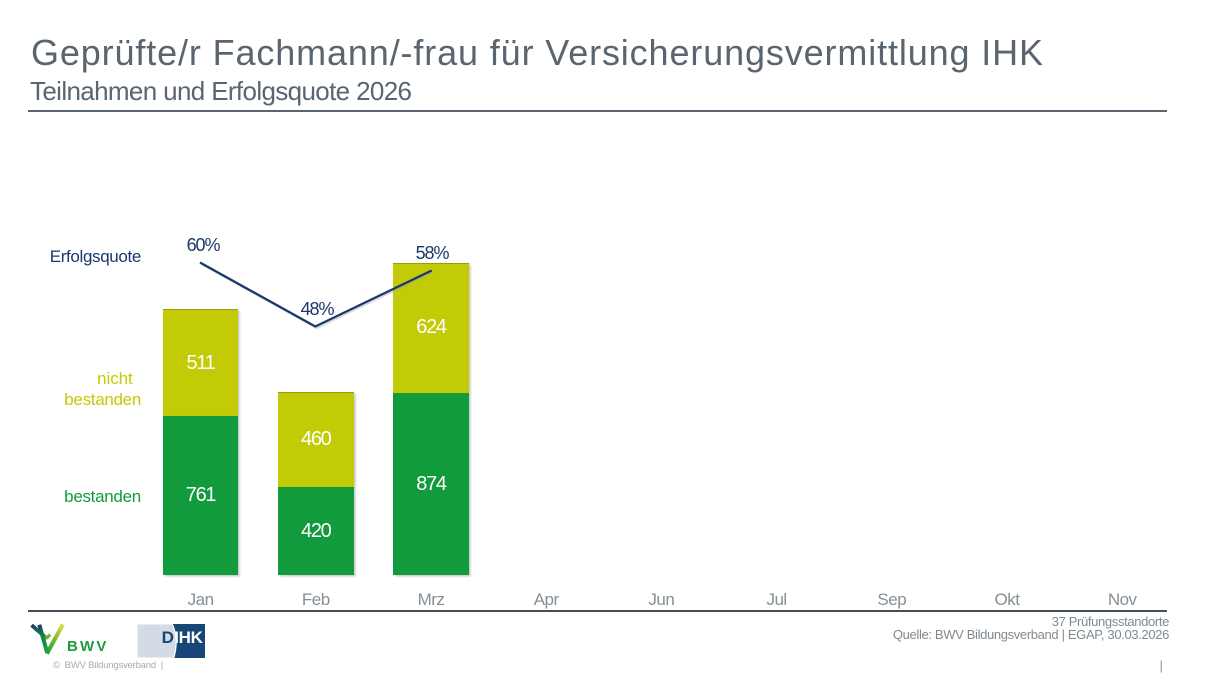  Describe the element at coordinates (188, 637) in the screenshot. I see `svg-text: IHK` at that location.